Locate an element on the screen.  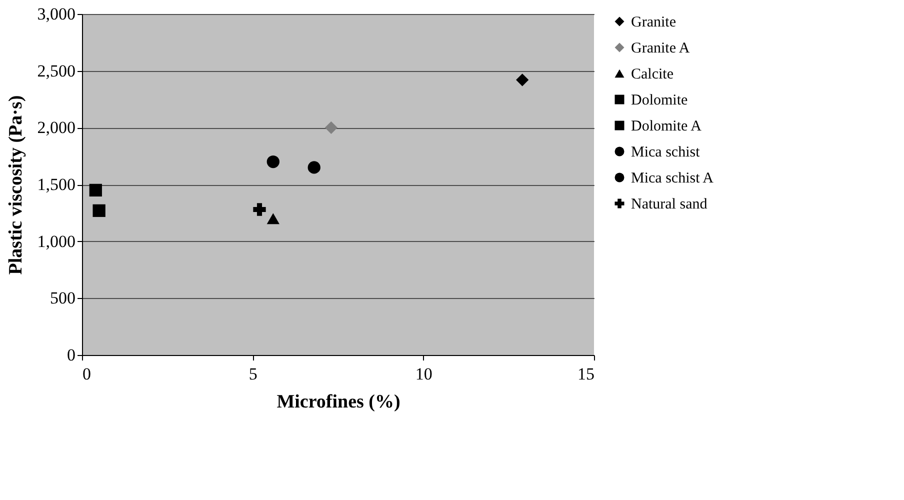
y-tick-label: 0 is located at coordinates (71, 355).